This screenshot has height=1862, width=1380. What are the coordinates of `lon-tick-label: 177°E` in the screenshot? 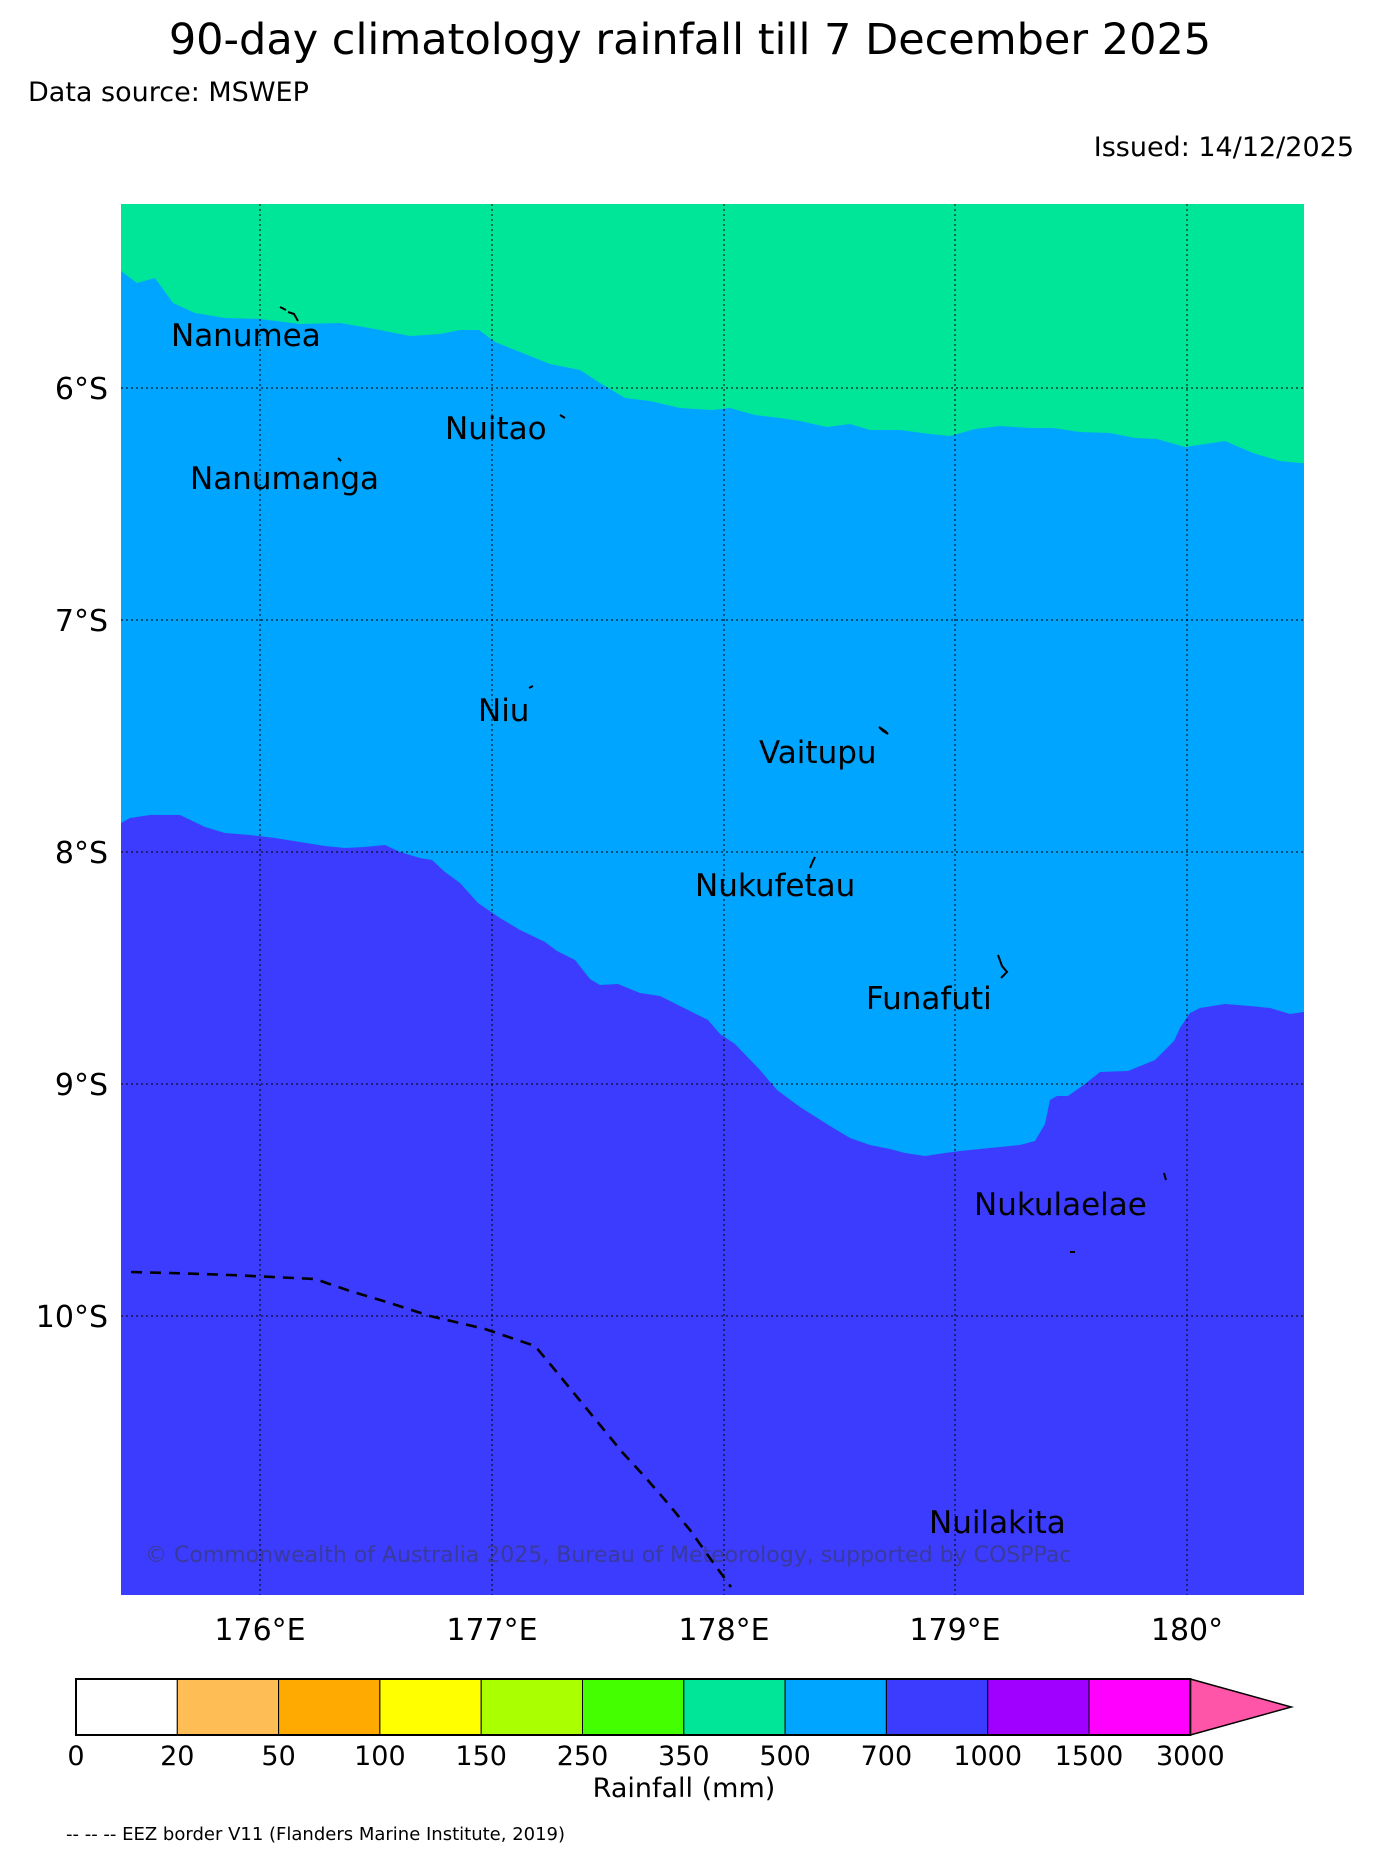 It's located at (491, 1630).